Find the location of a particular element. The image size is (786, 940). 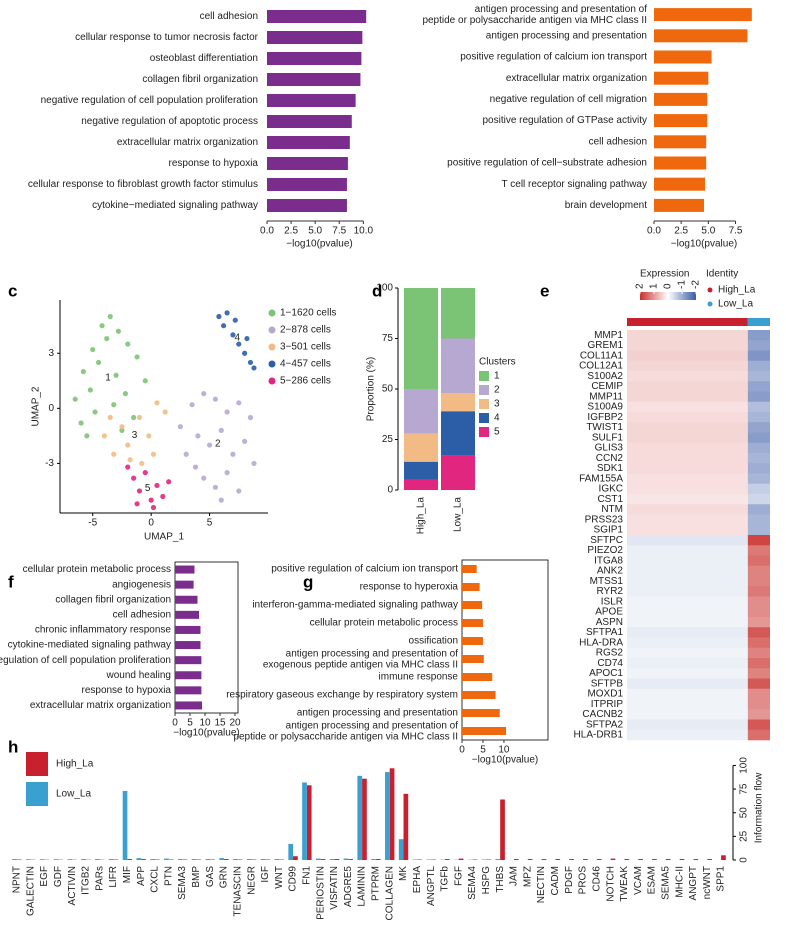

cluster-label: 3 is located at coordinates (135, 435).